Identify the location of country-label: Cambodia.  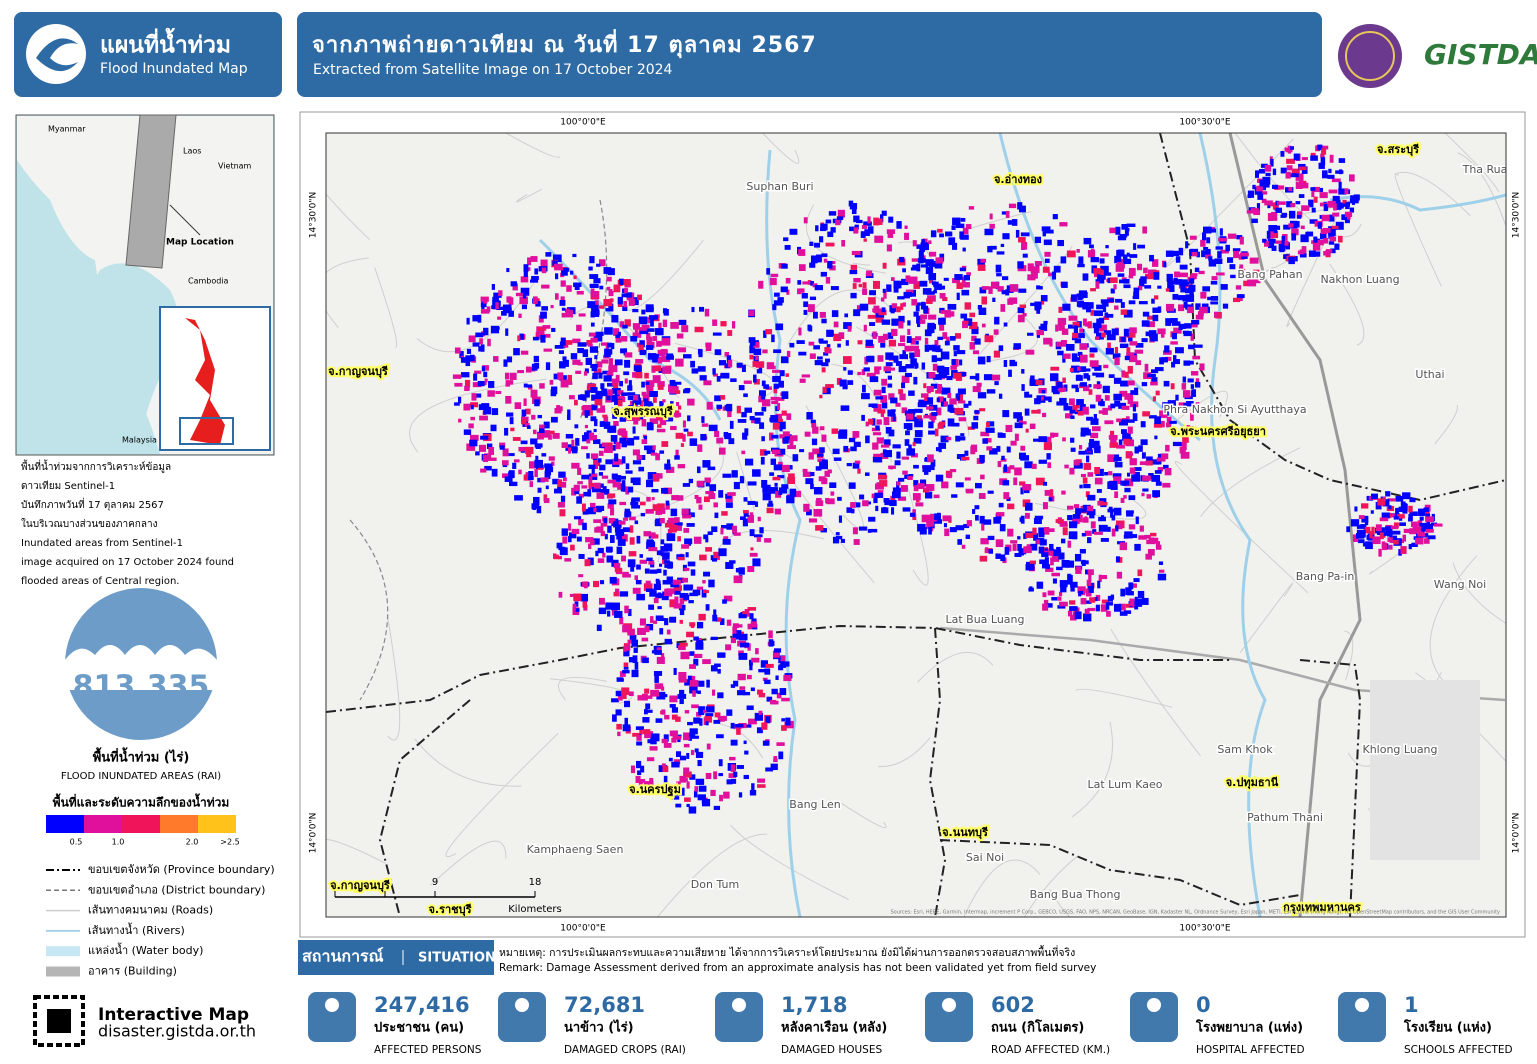
(208, 281).